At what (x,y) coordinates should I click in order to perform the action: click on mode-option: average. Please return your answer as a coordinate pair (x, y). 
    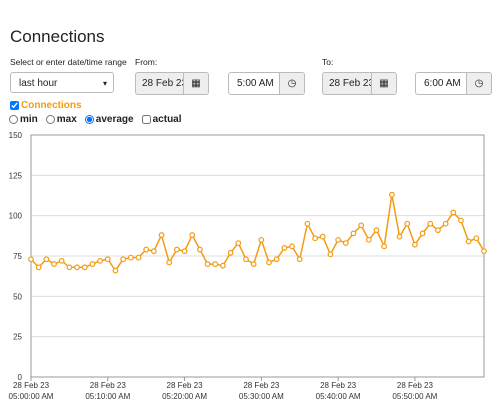
    Looking at the image, I should click on (109, 119).